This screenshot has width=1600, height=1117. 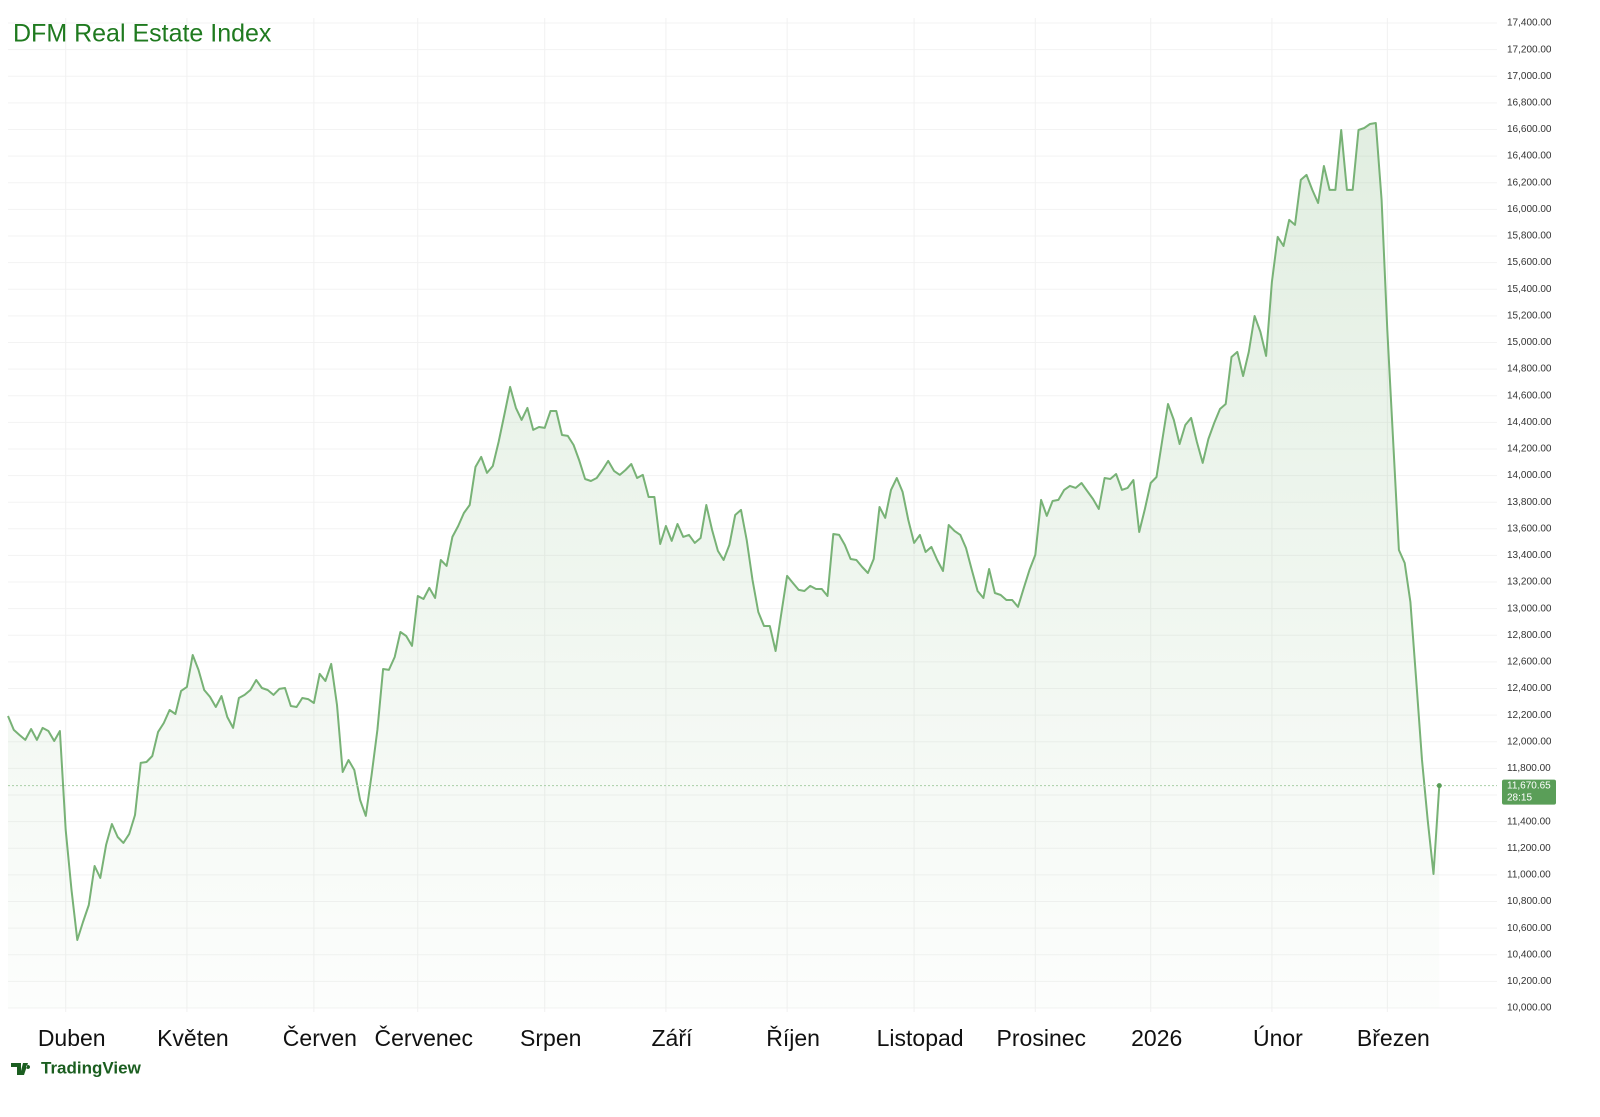 What do you see at coordinates (1529, 23) in the screenshot?
I see `y-tick-label: 17,400.00` at bounding box center [1529, 23].